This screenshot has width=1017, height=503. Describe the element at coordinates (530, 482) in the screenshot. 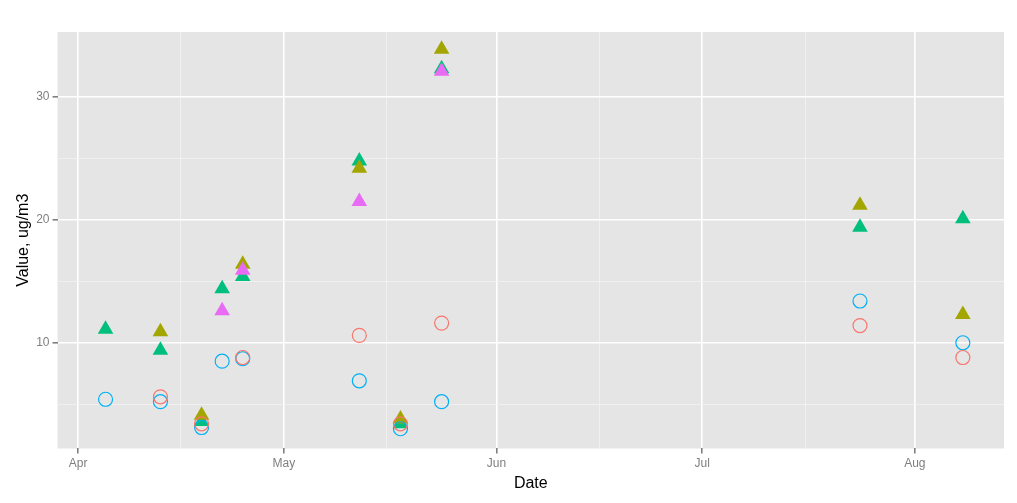

I see `x-axis-title: Date` at that location.